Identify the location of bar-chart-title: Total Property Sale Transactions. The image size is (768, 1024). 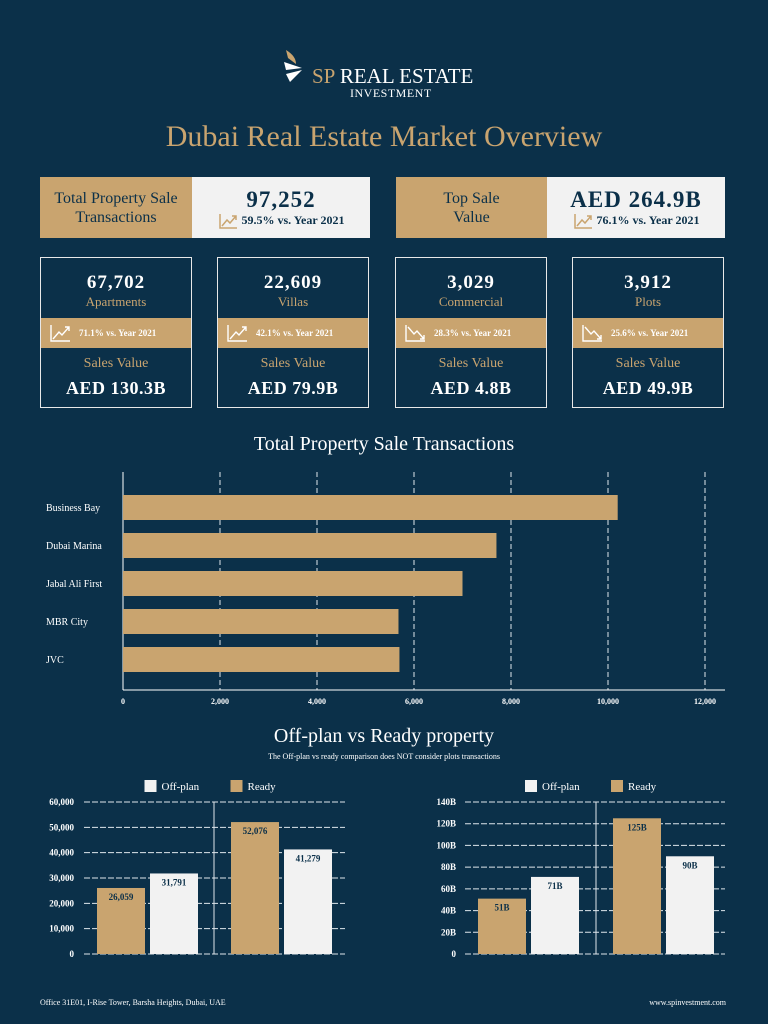
(384, 444).